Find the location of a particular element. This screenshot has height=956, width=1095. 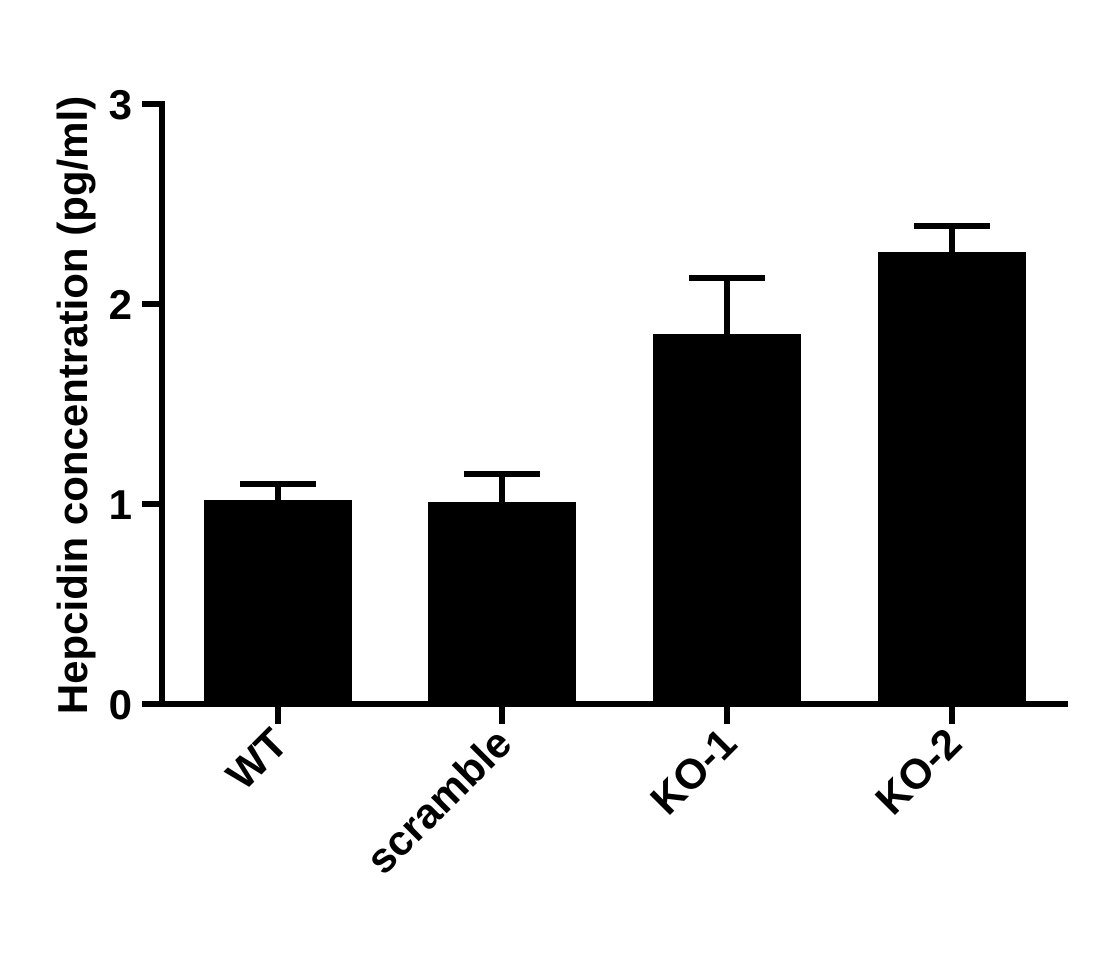

y-axis-label: Hepcidin concentration (pg/ml) is located at coordinates (72, 405).